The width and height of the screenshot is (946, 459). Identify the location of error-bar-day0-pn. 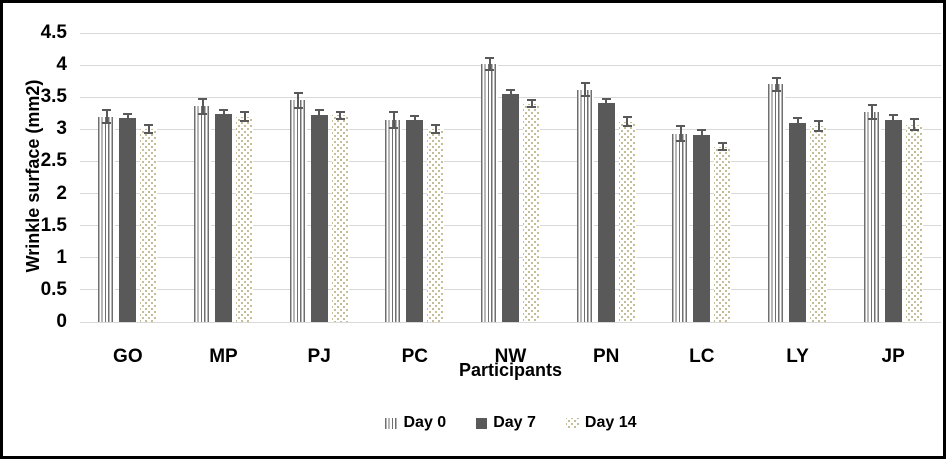
(585, 89).